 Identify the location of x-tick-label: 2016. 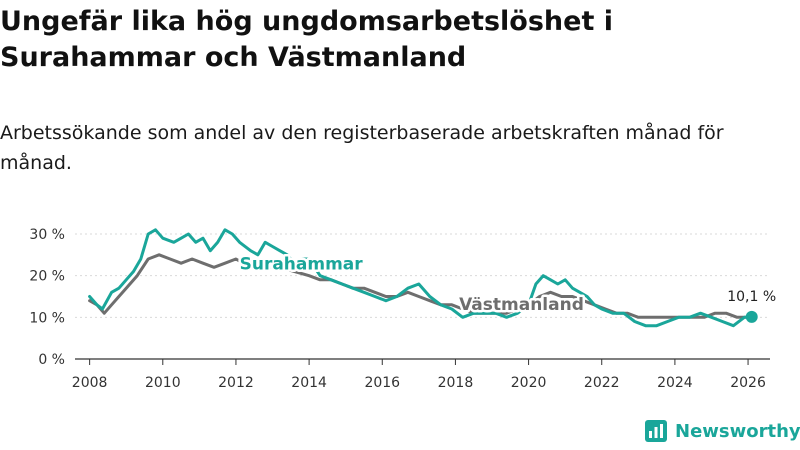
(382, 383).